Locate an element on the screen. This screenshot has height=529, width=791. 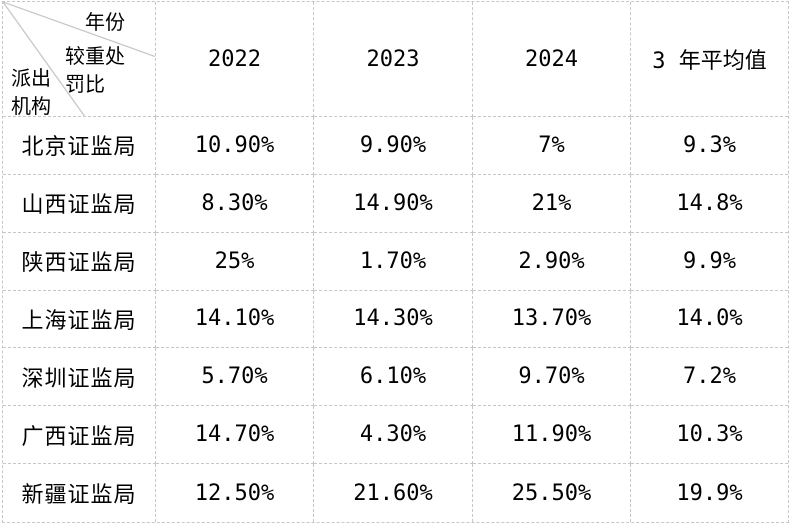
value-cell: 7% is located at coordinates (552, 146).